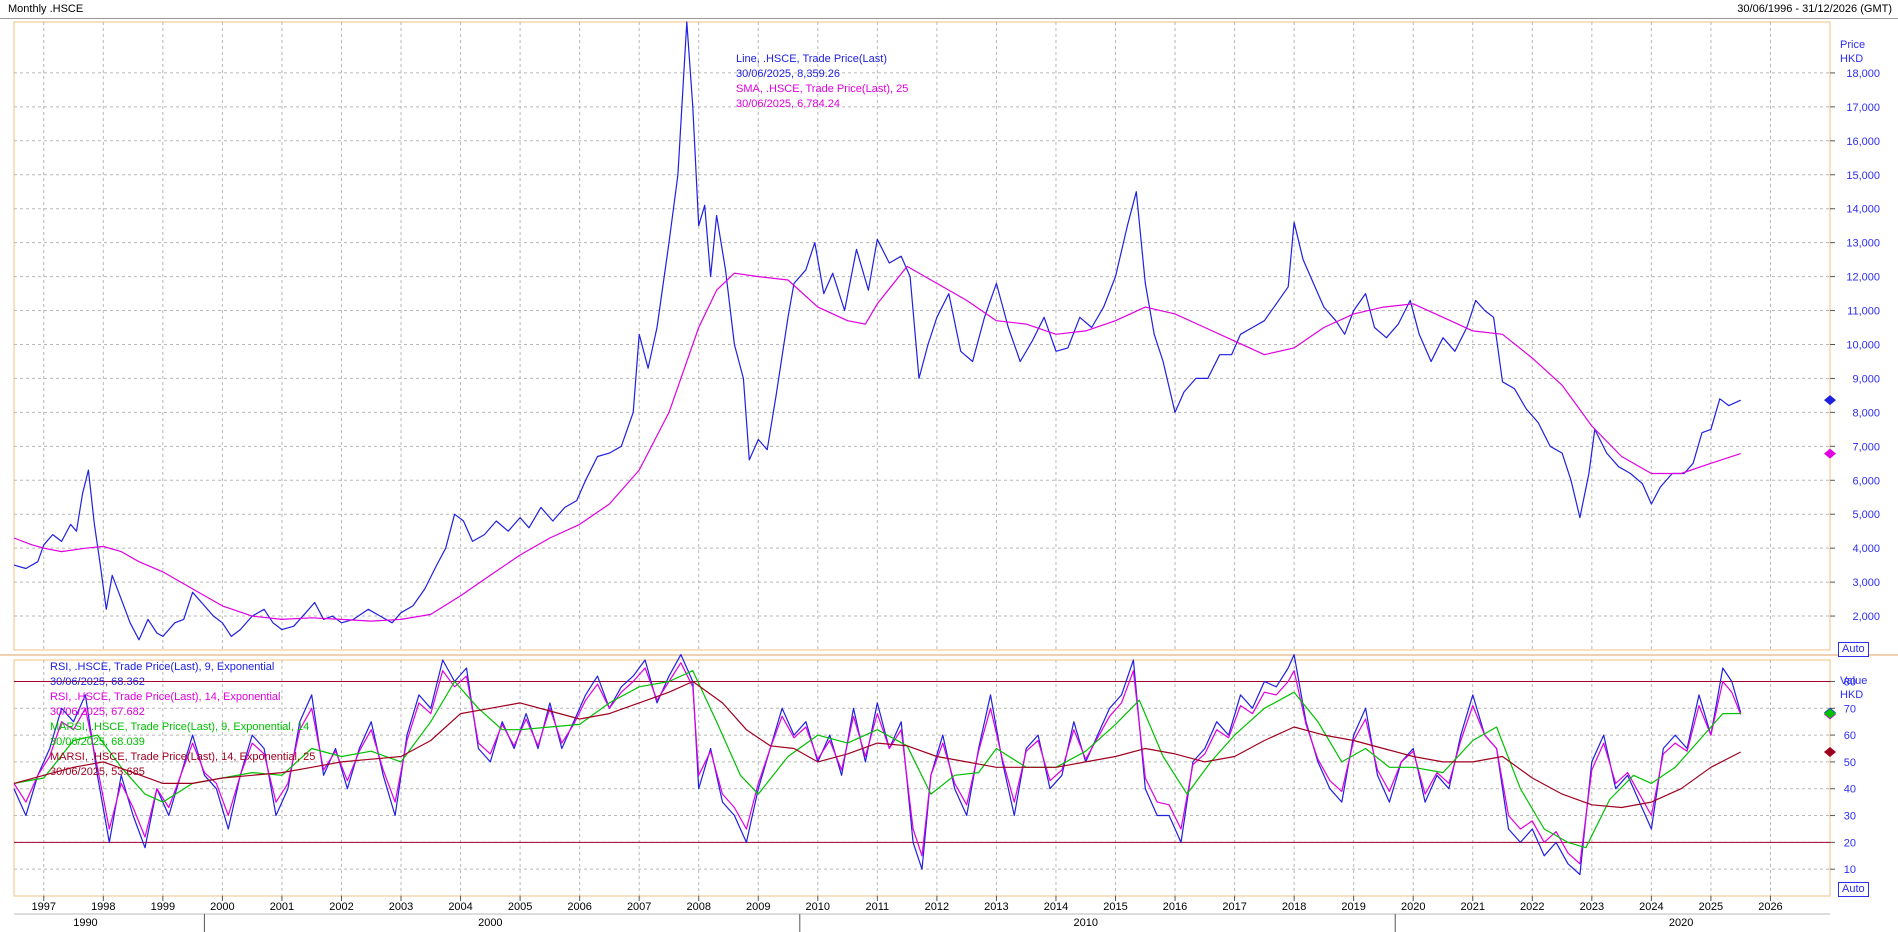 Image resolution: width=1898 pixels, height=932 pixels. I want to click on rsi-auto-button: Auto, so click(1853, 889).